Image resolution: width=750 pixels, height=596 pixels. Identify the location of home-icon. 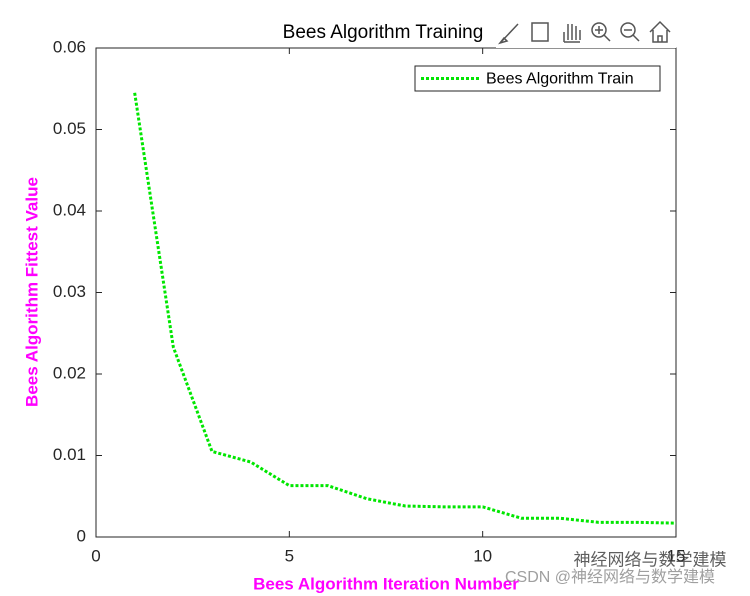
(660, 31).